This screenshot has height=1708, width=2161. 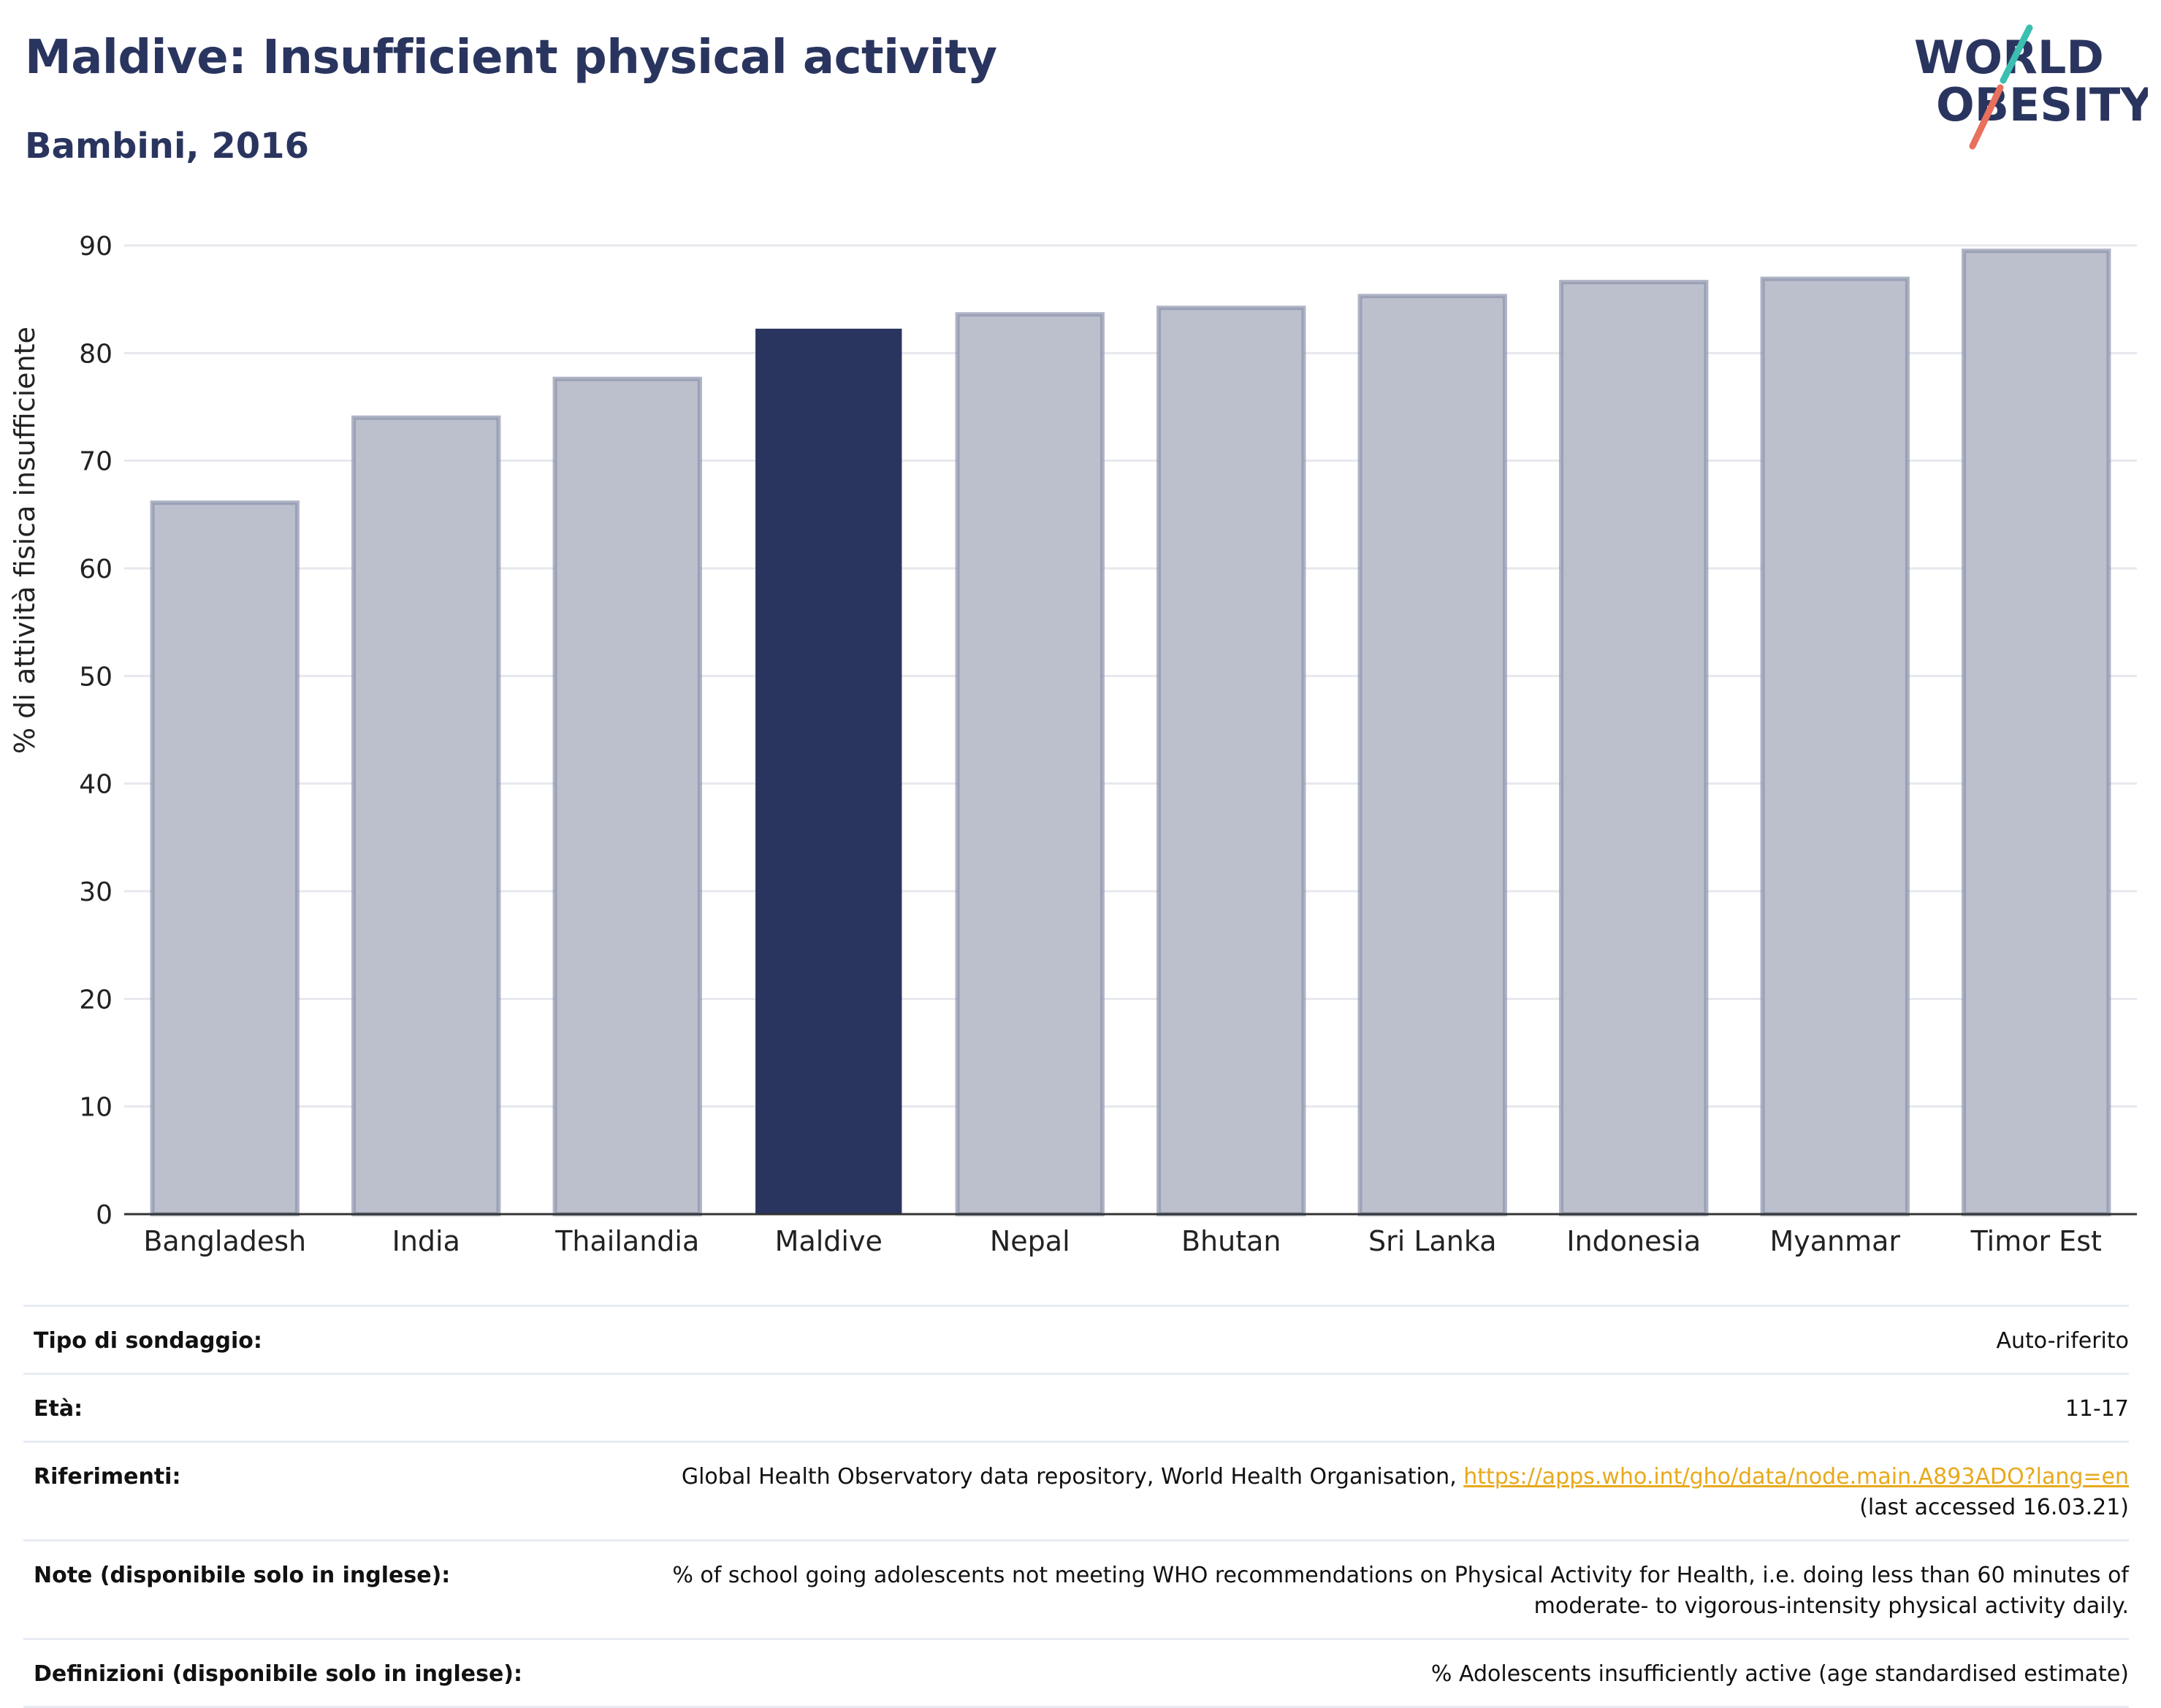 What do you see at coordinates (96, 1000) in the screenshot?
I see `y-tick-label: 20` at bounding box center [96, 1000].